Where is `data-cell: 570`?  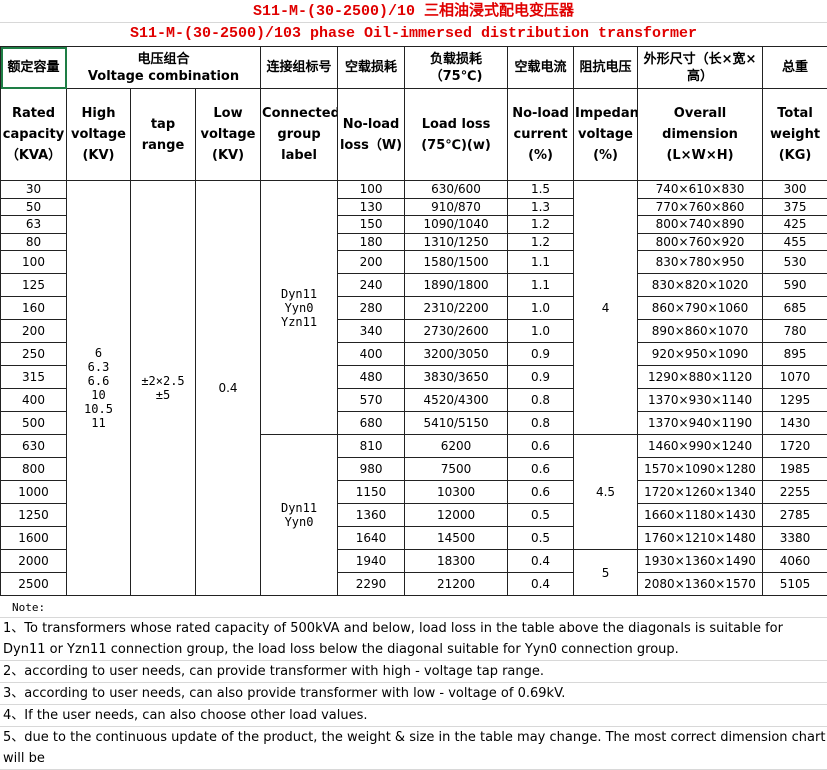
data-cell: 570 is located at coordinates (371, 400).